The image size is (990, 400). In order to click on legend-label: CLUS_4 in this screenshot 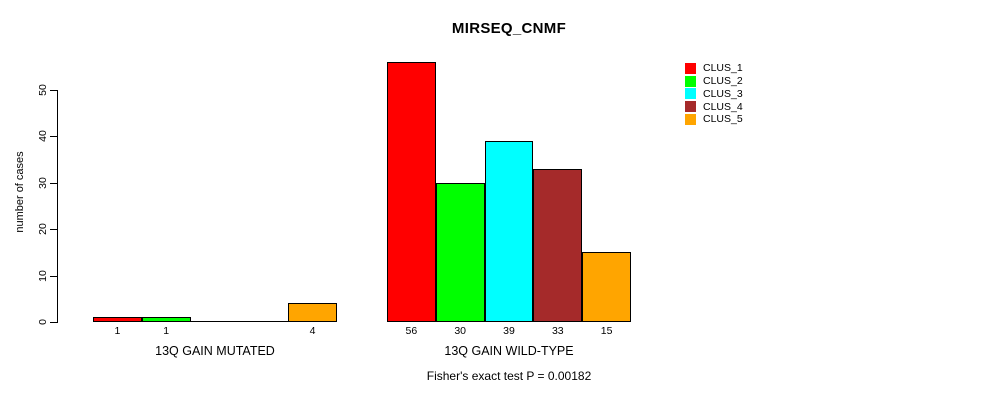, I will do `click(723, 106)`.